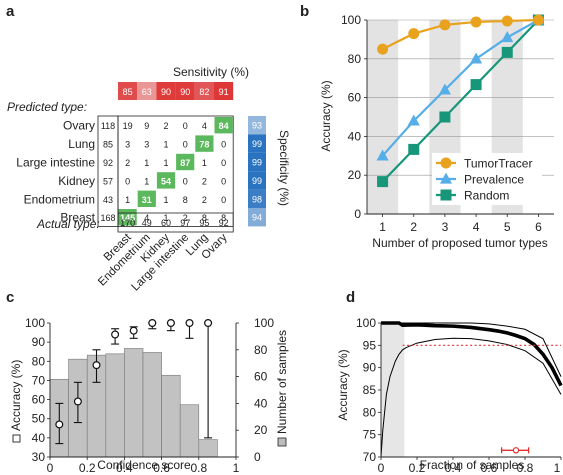  What do you see at coordinates (257, 199) in the screenshot?
I see `specificity-value: 98` at bounding box center [257, 199].